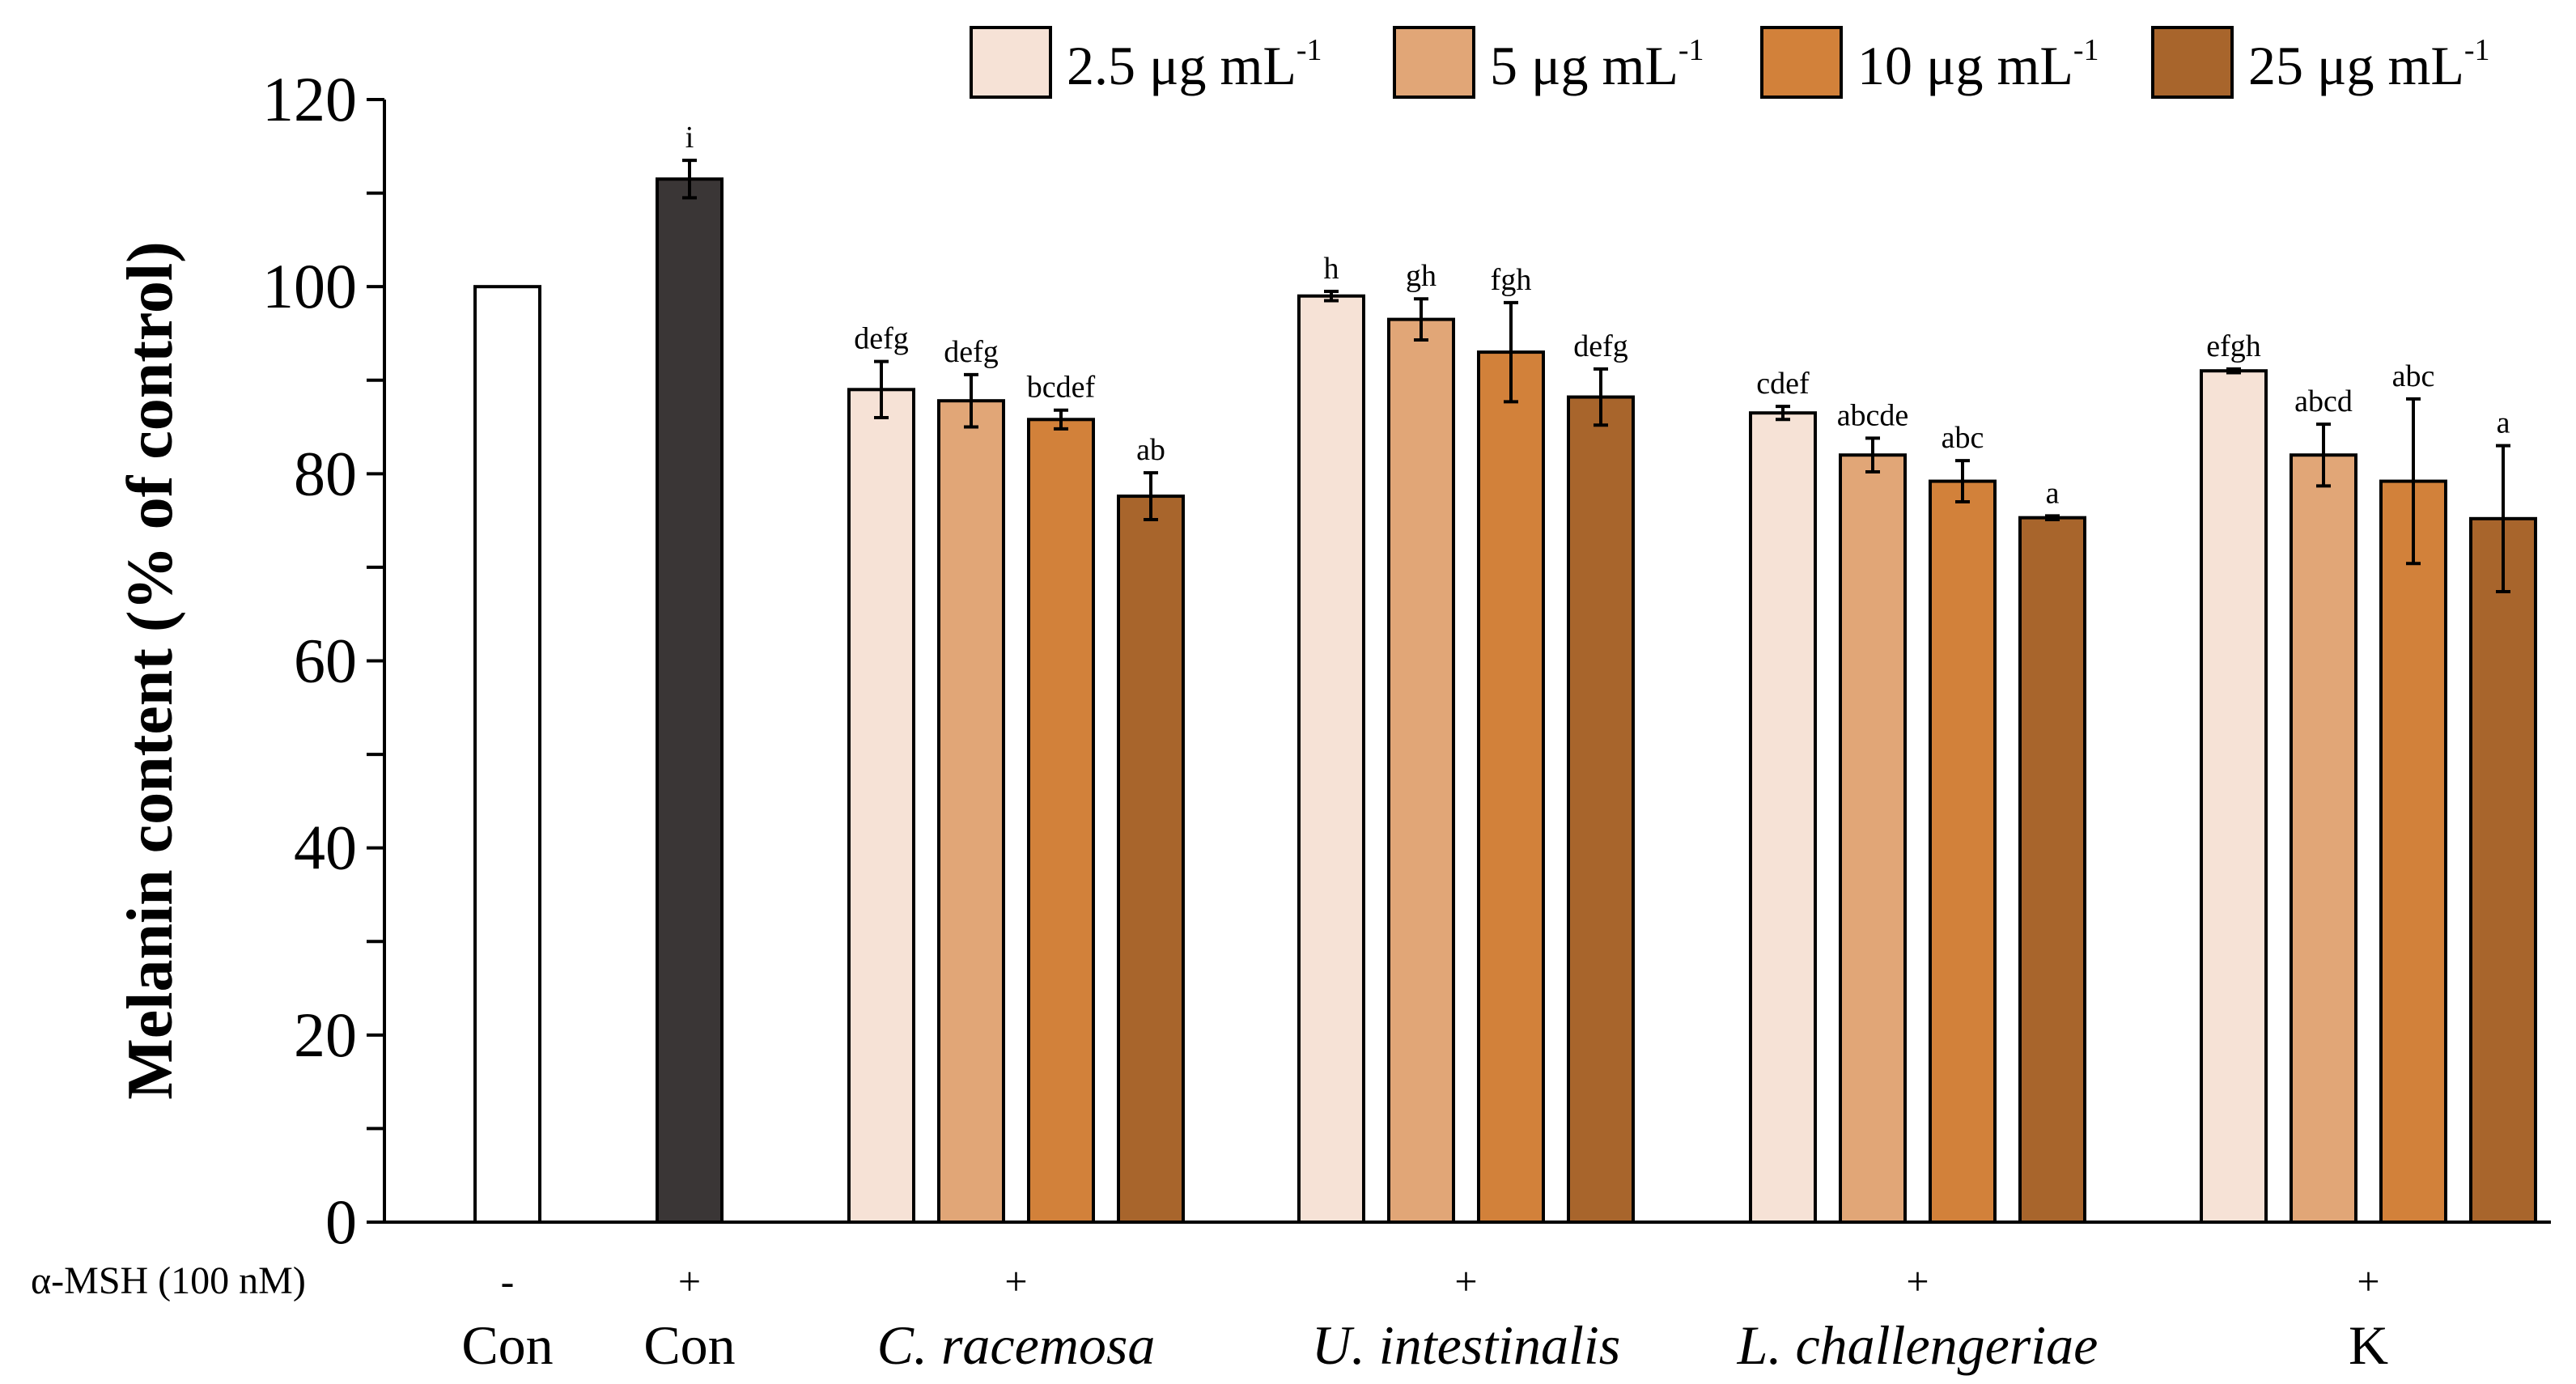  I want to click on significance-label: efgh, so click(2233, 346).